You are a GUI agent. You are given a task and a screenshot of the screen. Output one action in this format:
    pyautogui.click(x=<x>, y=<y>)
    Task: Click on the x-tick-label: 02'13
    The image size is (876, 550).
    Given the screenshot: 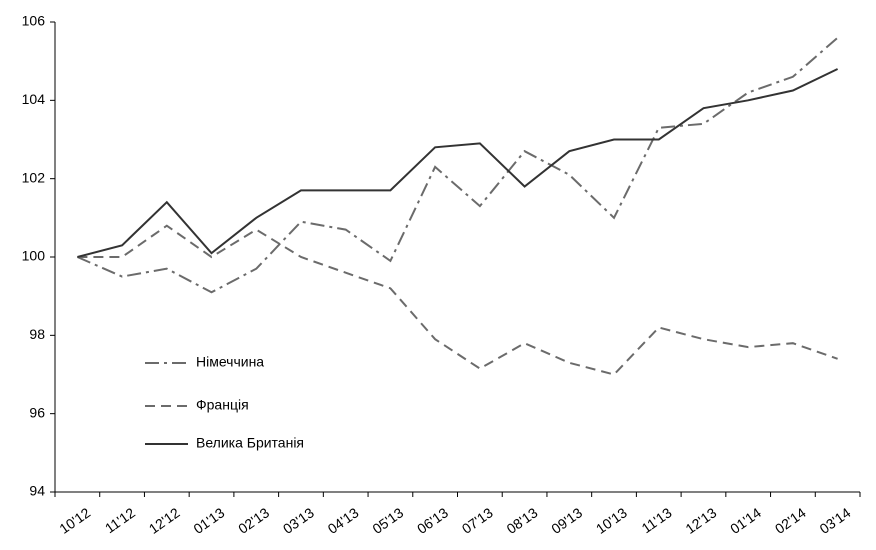 What is the action you would take?
    pyautogui.click(x=253, y=520)
    